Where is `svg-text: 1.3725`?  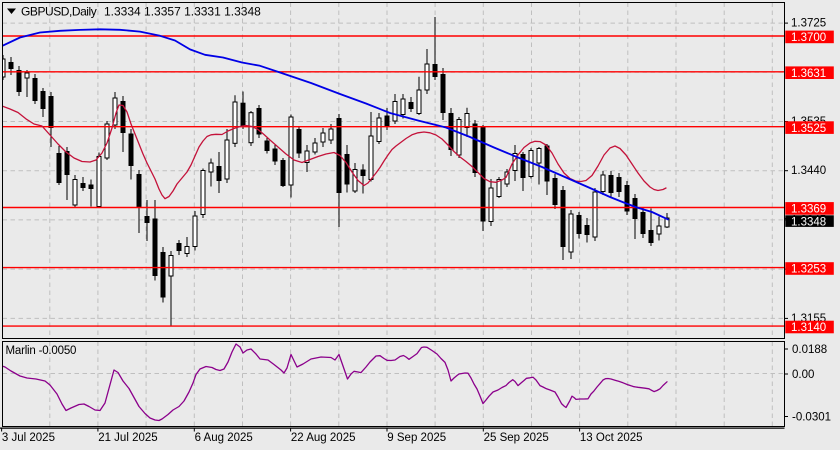
svg-text: 1.3725 is located at coordinates (808, 24).